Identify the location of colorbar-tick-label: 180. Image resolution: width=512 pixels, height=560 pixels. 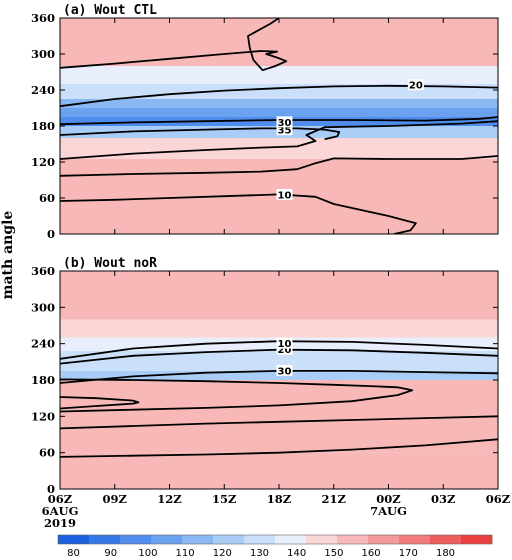
(445, 553).